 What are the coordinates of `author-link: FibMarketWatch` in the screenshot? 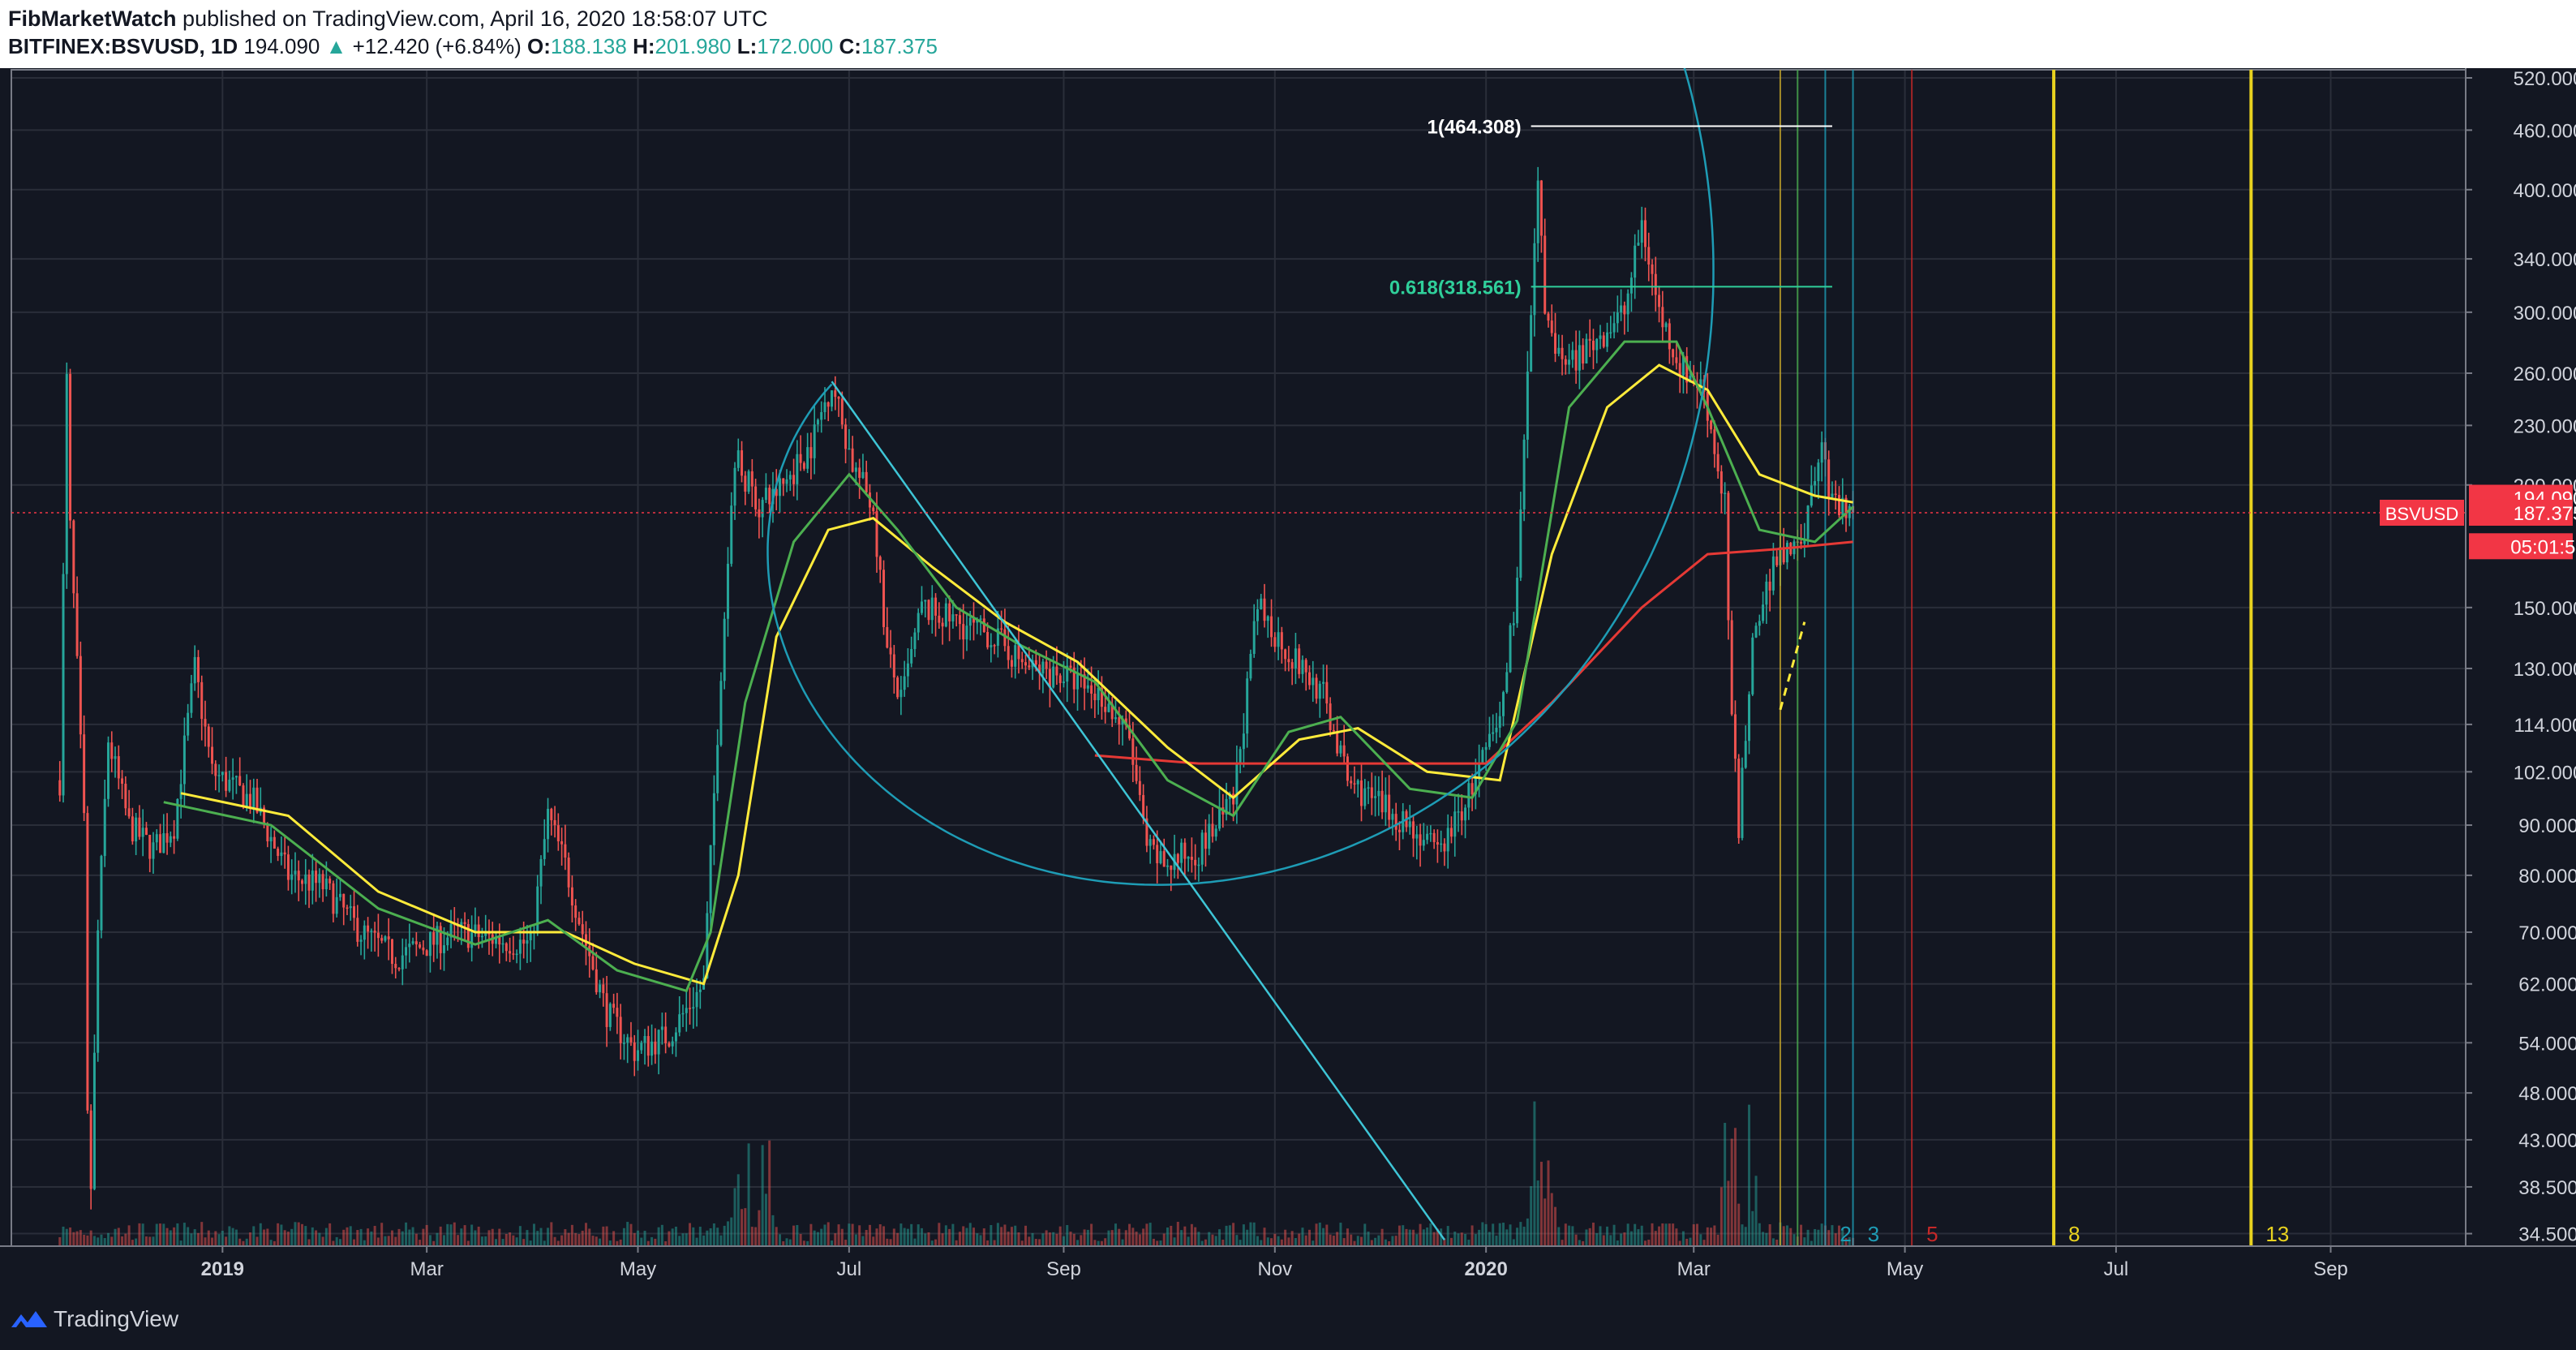 It's located at (92, 18).